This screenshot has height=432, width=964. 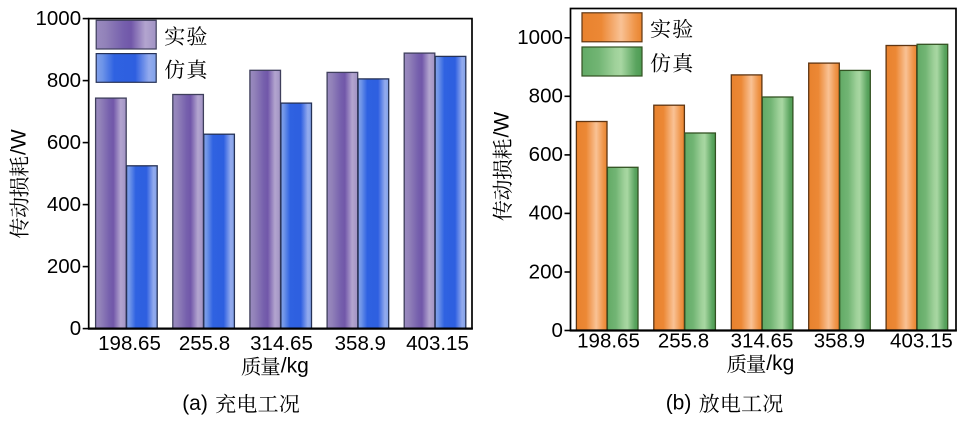 What do you see at coordinates (679, 403) in the screenshot?
I see `svg-text: (b)` at bounding box center [679, 403].